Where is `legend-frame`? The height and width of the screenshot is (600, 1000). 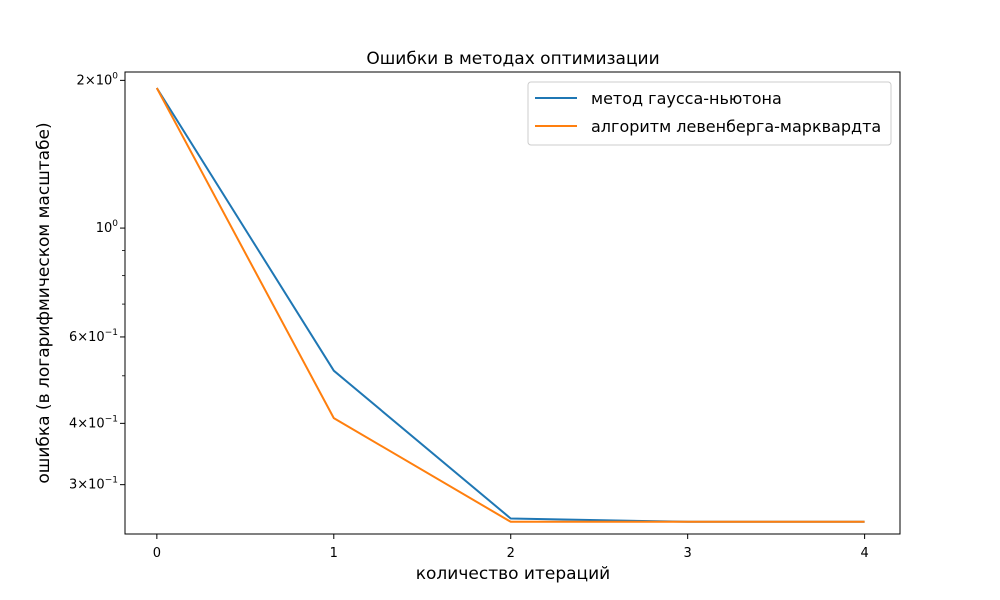 legend-frame is located at coordinates (709, 113).